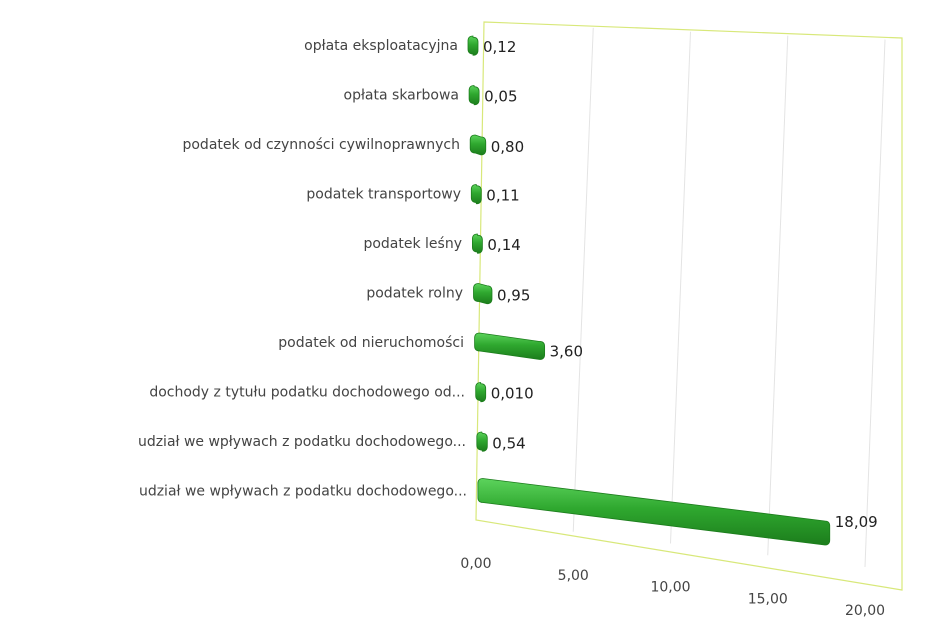 This screenshot has height=625, width=929. Describe the element at coordinates (402, 96) in the screenshot. I see `category-label: opłata skarbowa` at that location.